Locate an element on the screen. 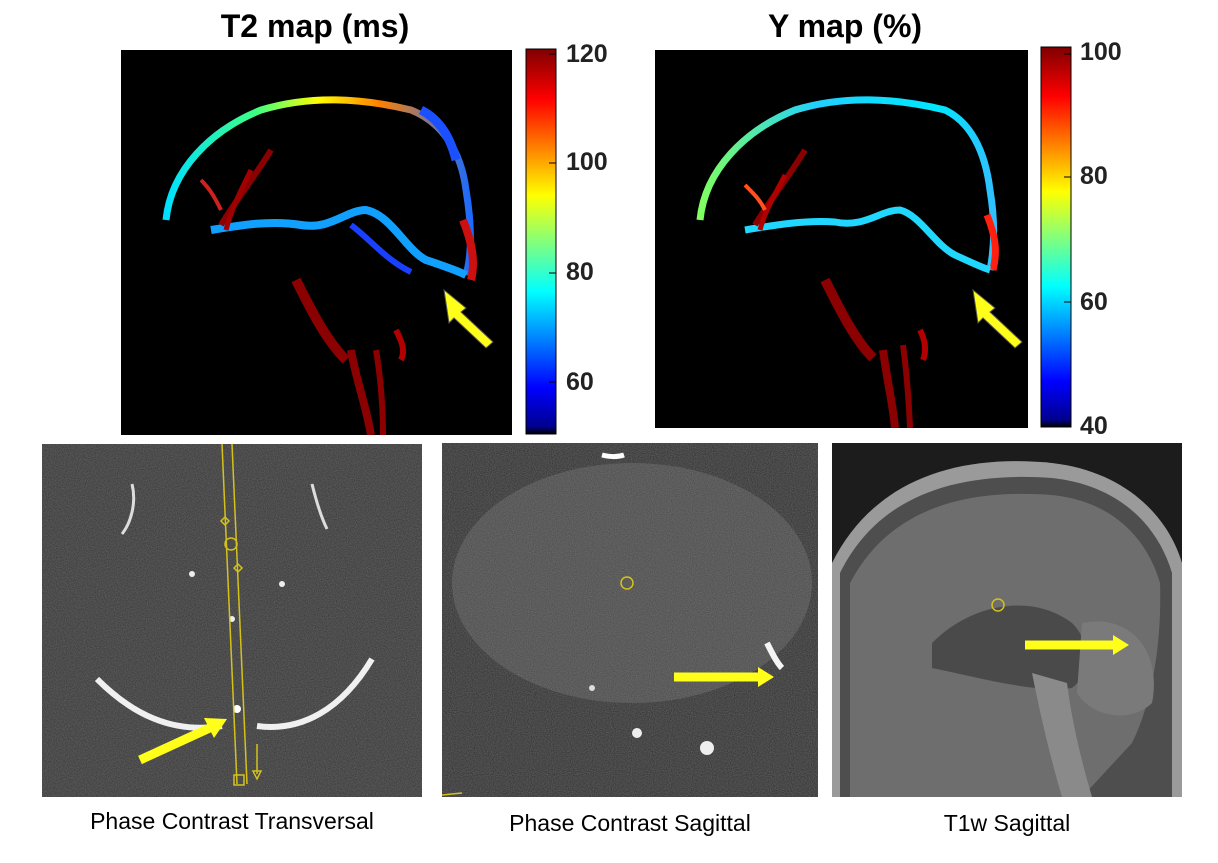 This screenshot has height=863, width=1218. t2-map-image is located at coordinates (316, 242).